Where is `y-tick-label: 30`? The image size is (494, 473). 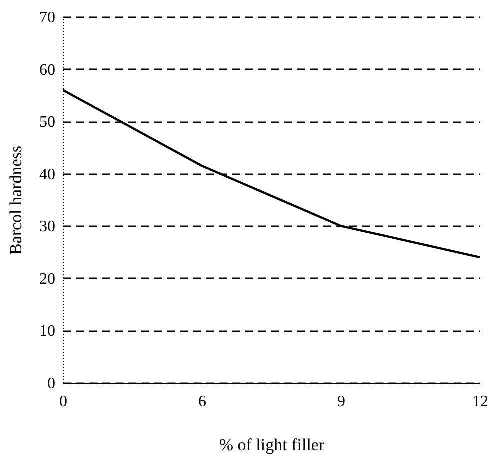 y-tick-label: 30 is located at coordinates (48, 227).